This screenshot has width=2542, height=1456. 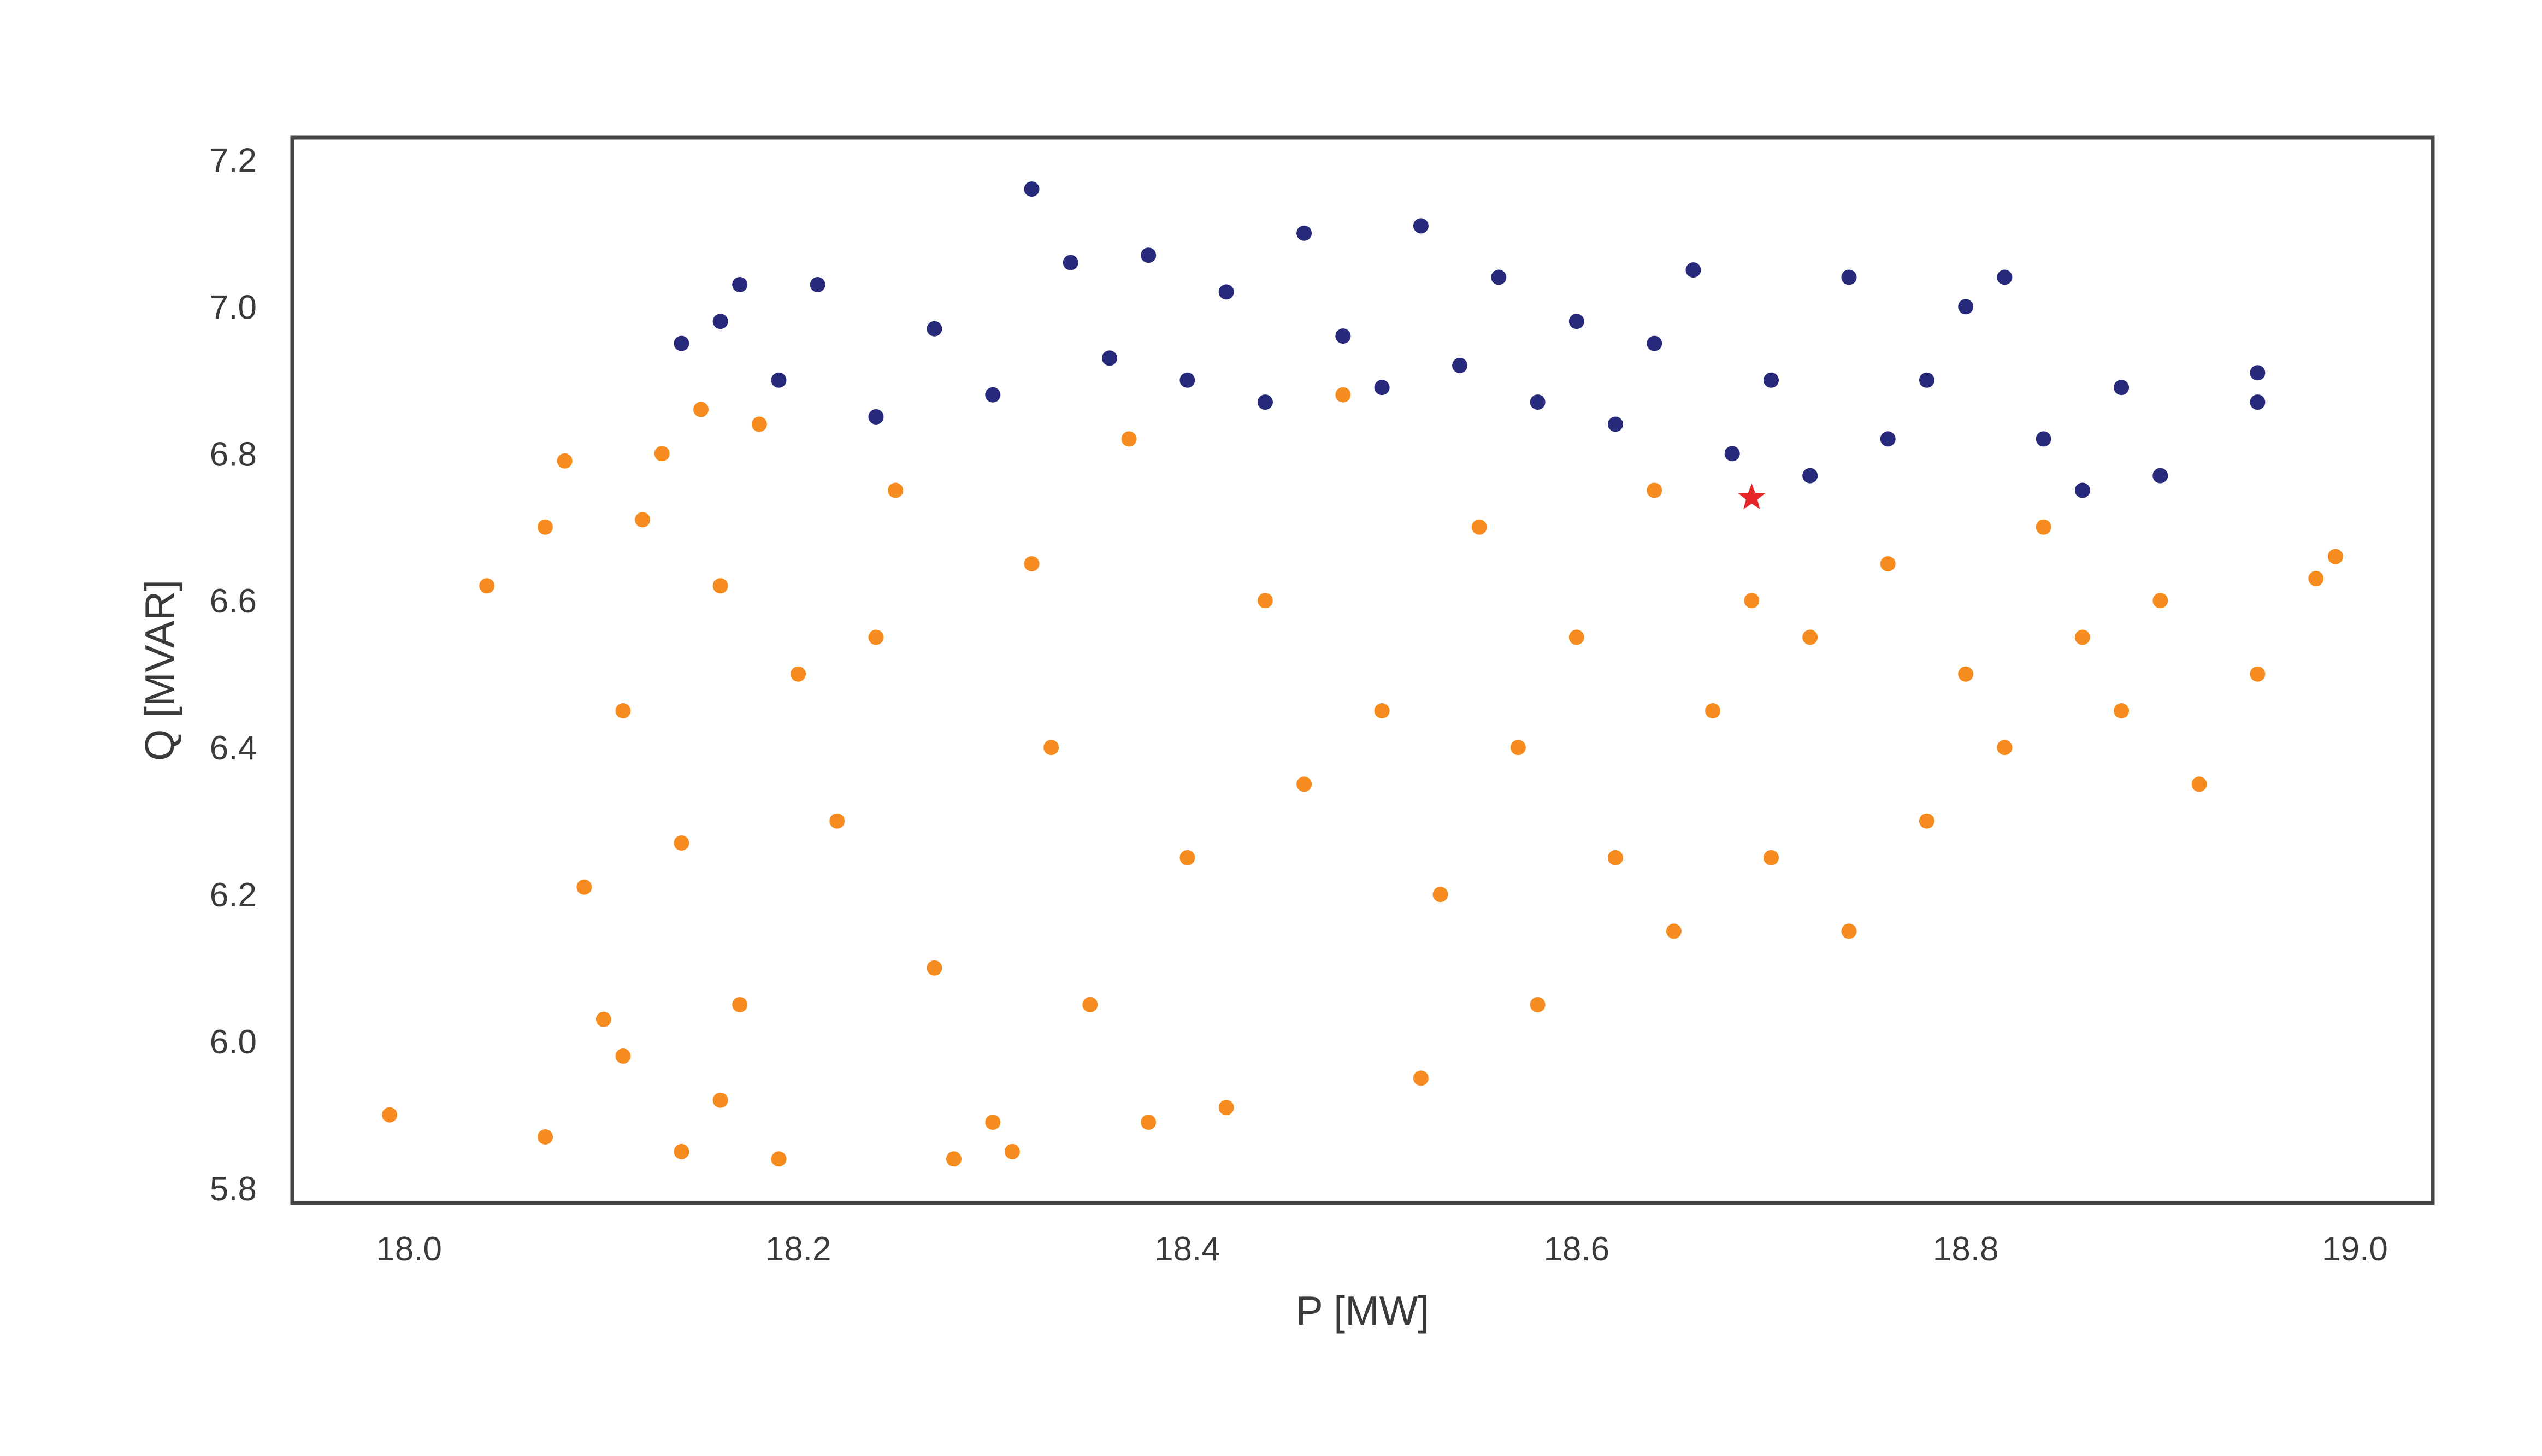 I want to click on y-tick-label: 7.0, so click(x=233, y=307).